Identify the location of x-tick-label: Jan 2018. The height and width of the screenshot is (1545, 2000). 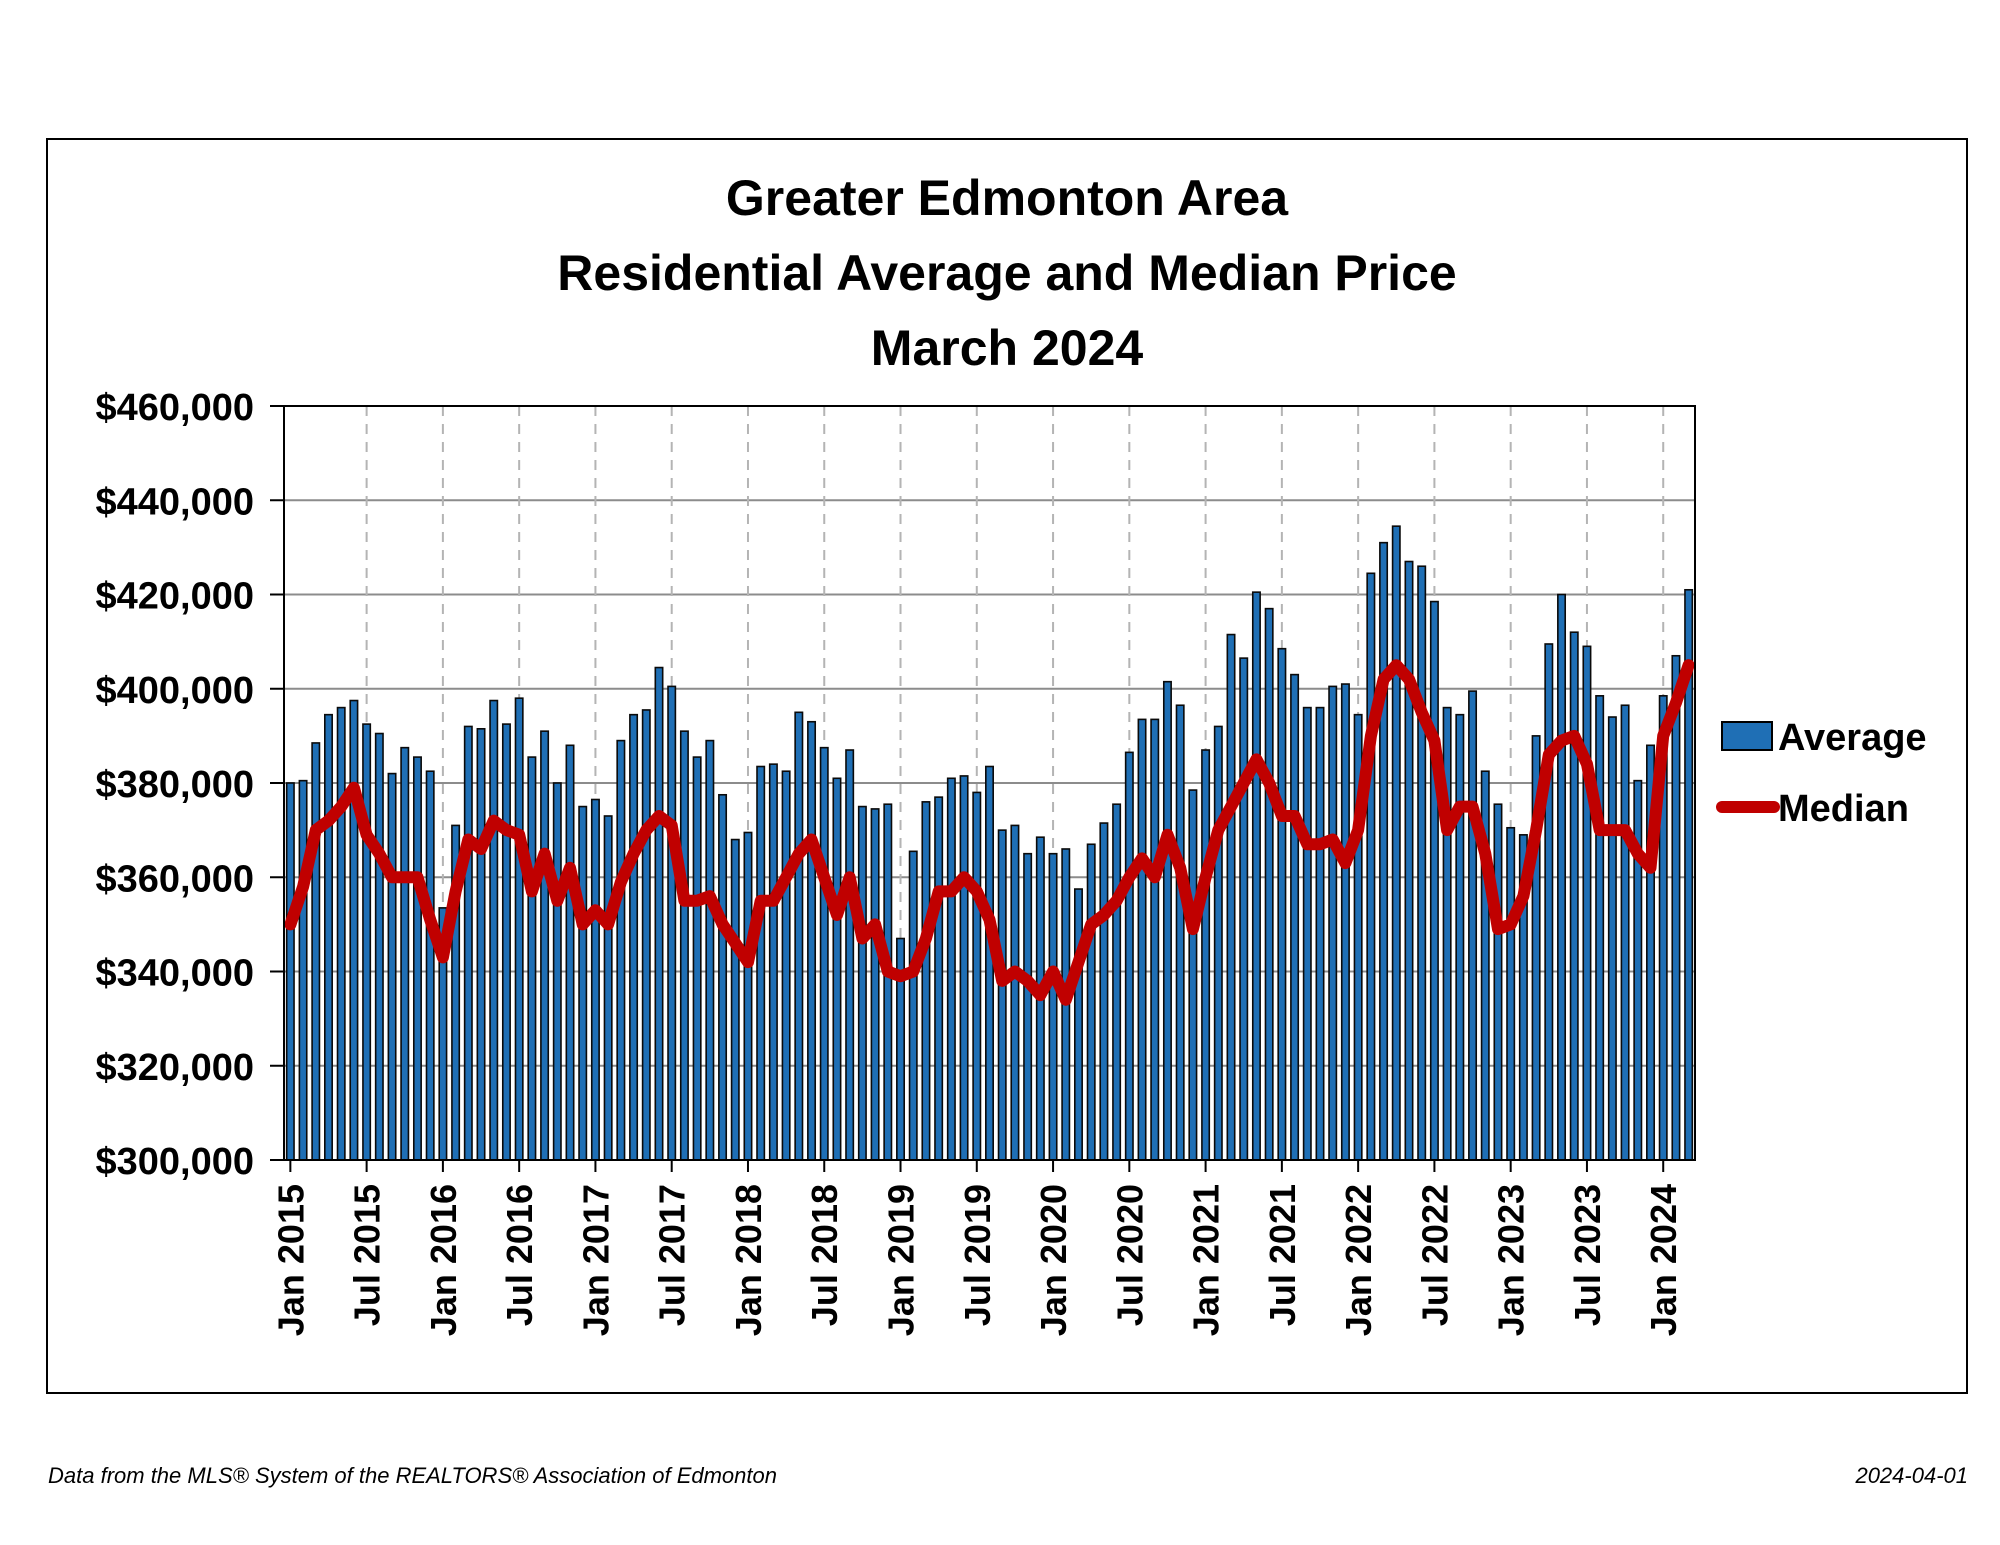
(748, 1260).